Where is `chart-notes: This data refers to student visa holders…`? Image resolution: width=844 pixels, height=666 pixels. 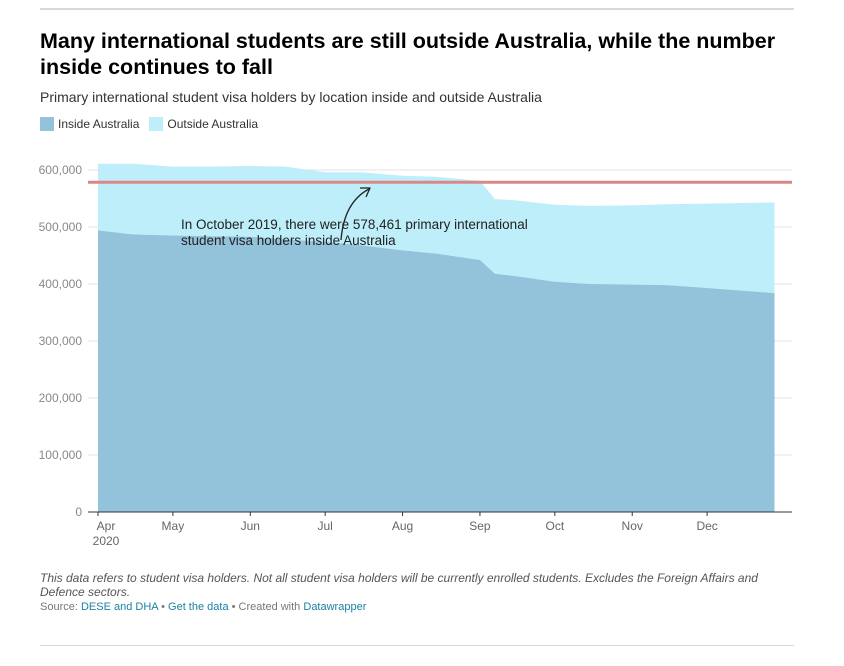
chart-notes: This data refers to student visa holders… is located at coordinates (399, 585).